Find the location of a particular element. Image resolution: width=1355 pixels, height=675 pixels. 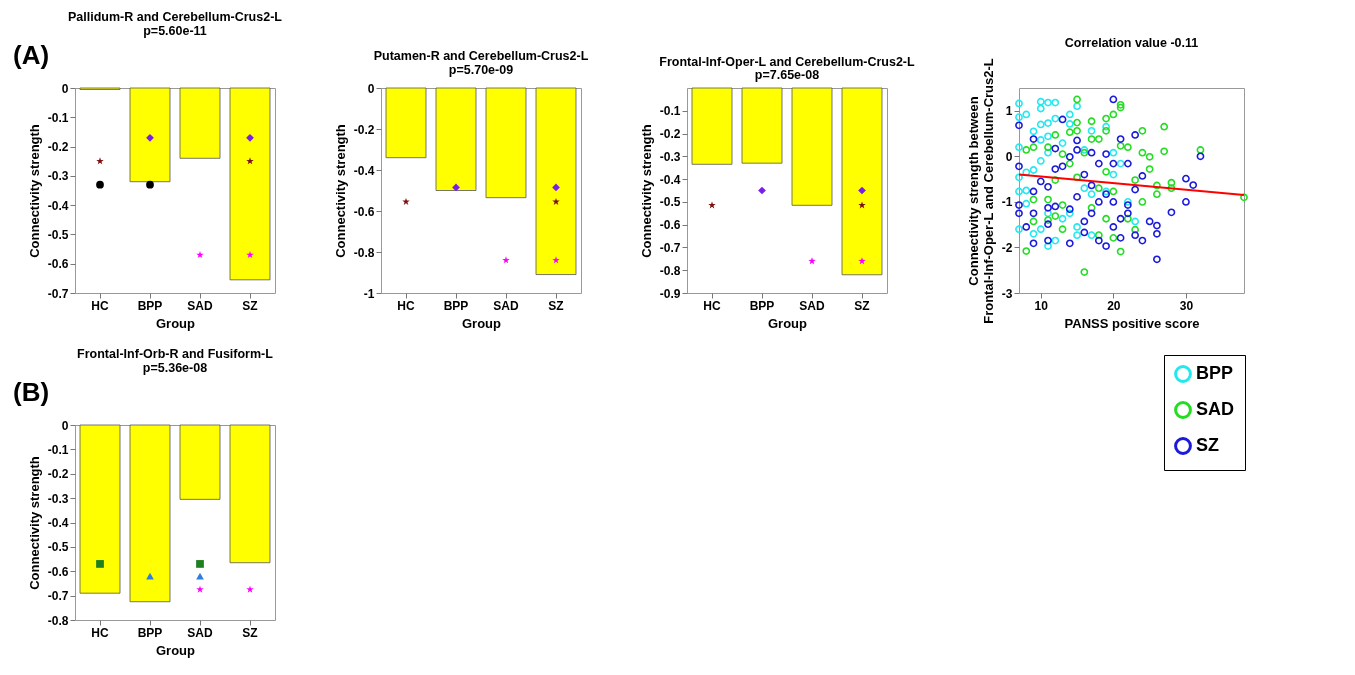

y-tick-label: -1 is located at coordinates (1007, 202).